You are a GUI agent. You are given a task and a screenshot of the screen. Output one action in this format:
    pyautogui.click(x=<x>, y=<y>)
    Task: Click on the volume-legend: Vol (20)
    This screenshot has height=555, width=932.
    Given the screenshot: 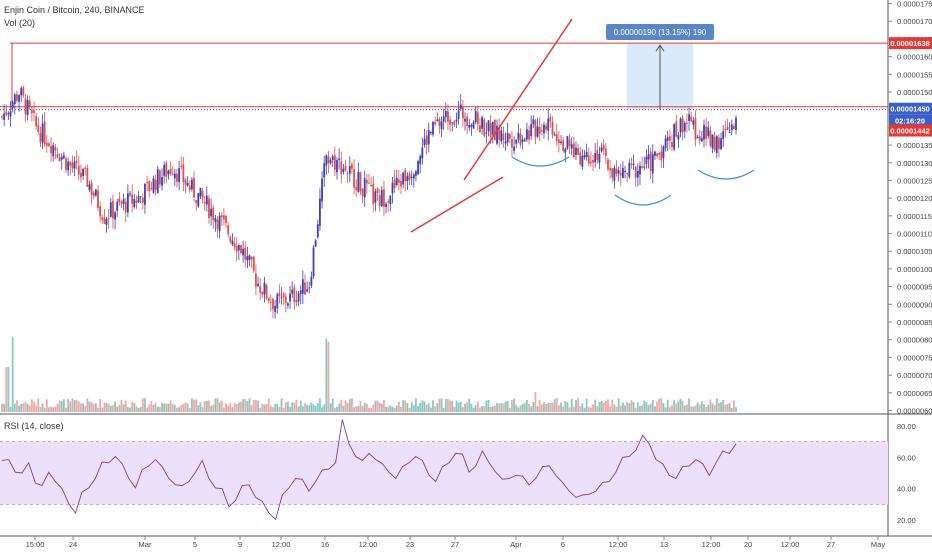 What is the action you would take?
    pyautogui.click(x=20, y=23)
    